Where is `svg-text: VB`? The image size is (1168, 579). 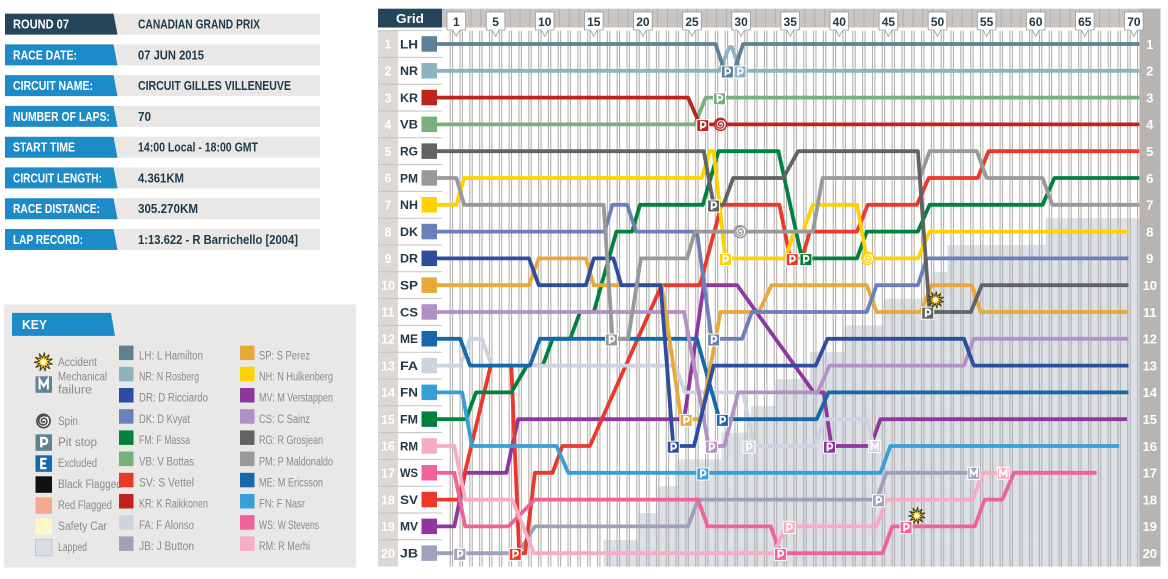 svg-text: VB is located at coordinates (409, 126).